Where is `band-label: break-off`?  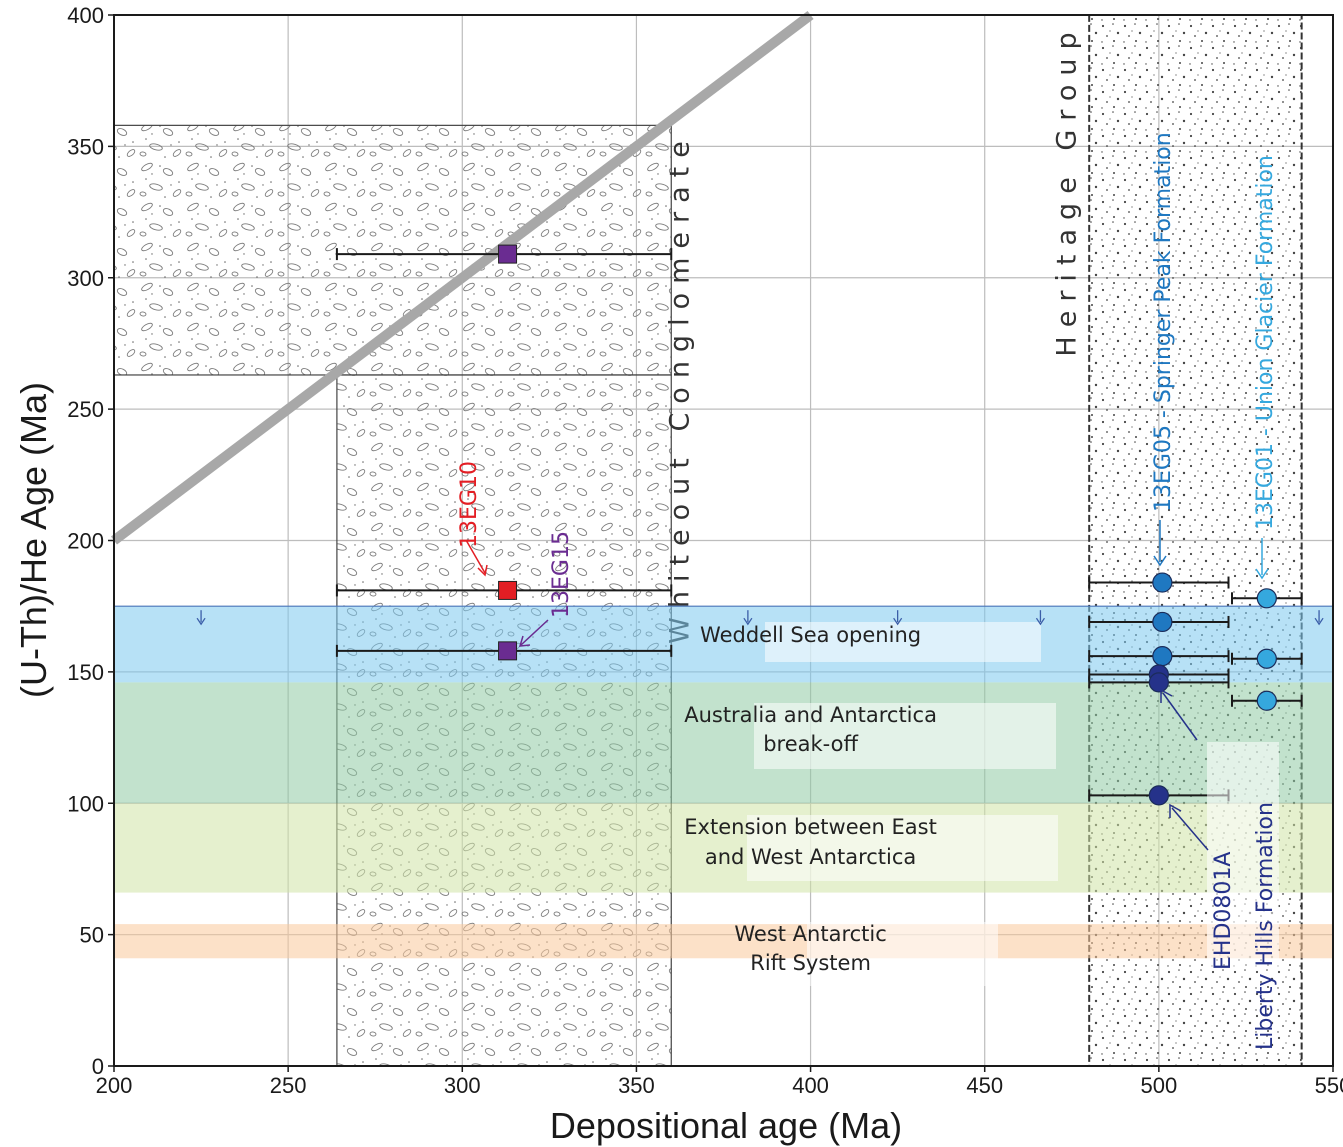 band-label: break-off is located at coordinates (810, 744).